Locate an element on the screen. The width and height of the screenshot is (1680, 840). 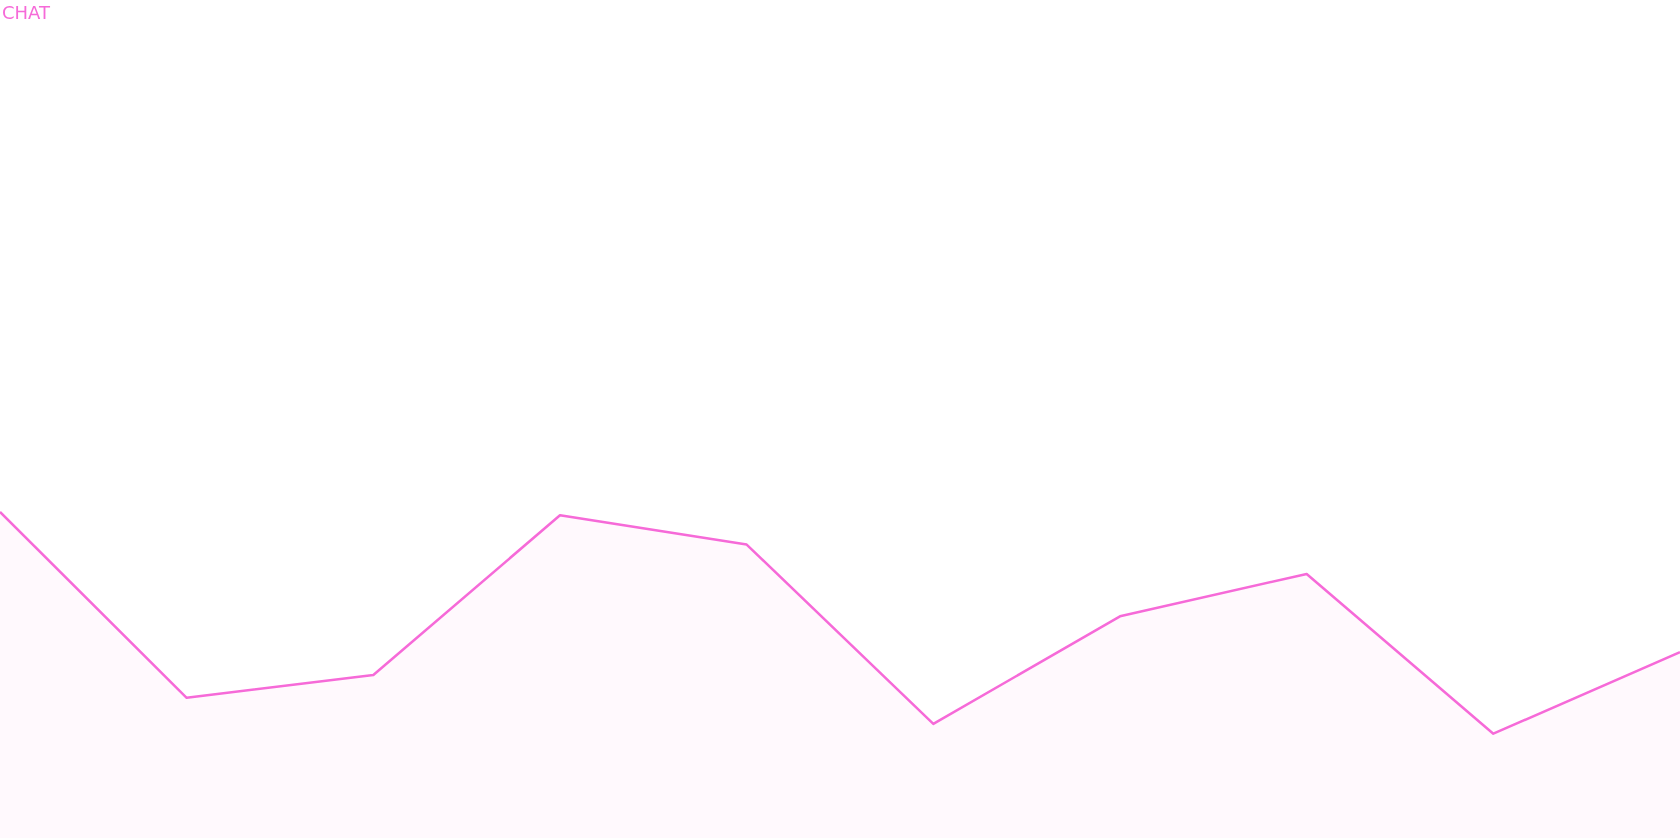
chart-title: CHAT is located at coordinates (26, 12).